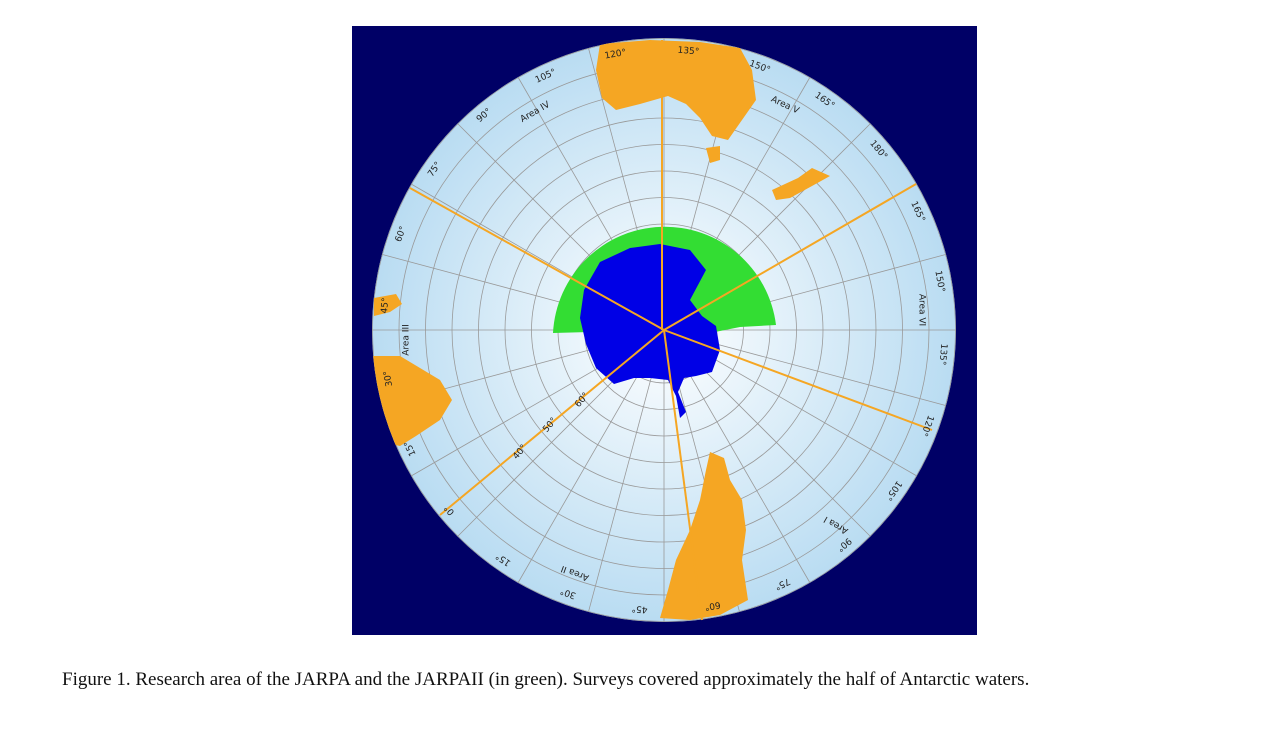  Describe the element at coordinates (713, 154) in the screenshot. I see `tasmania` at that location.